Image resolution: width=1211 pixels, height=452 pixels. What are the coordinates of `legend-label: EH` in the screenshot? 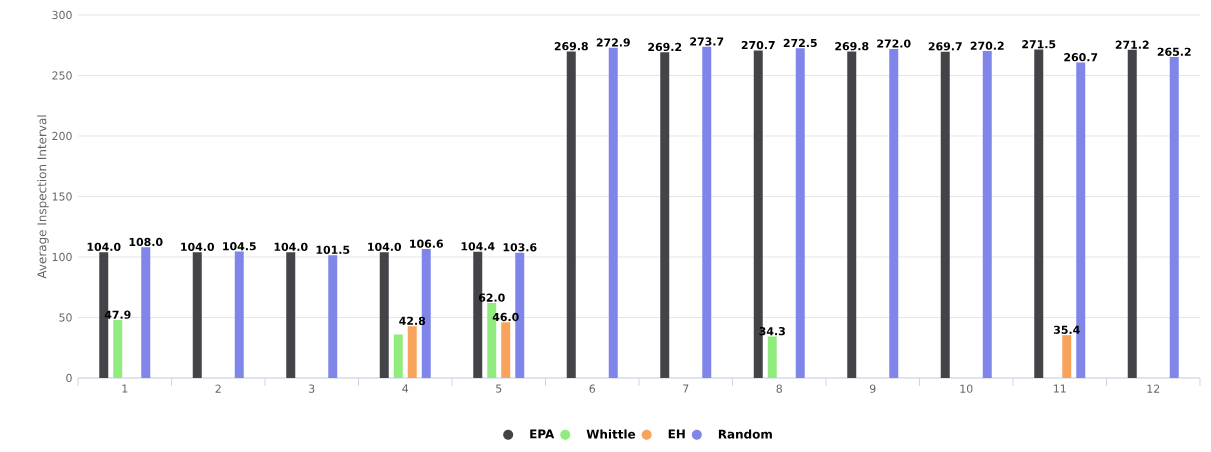 It's located at (676, 434).